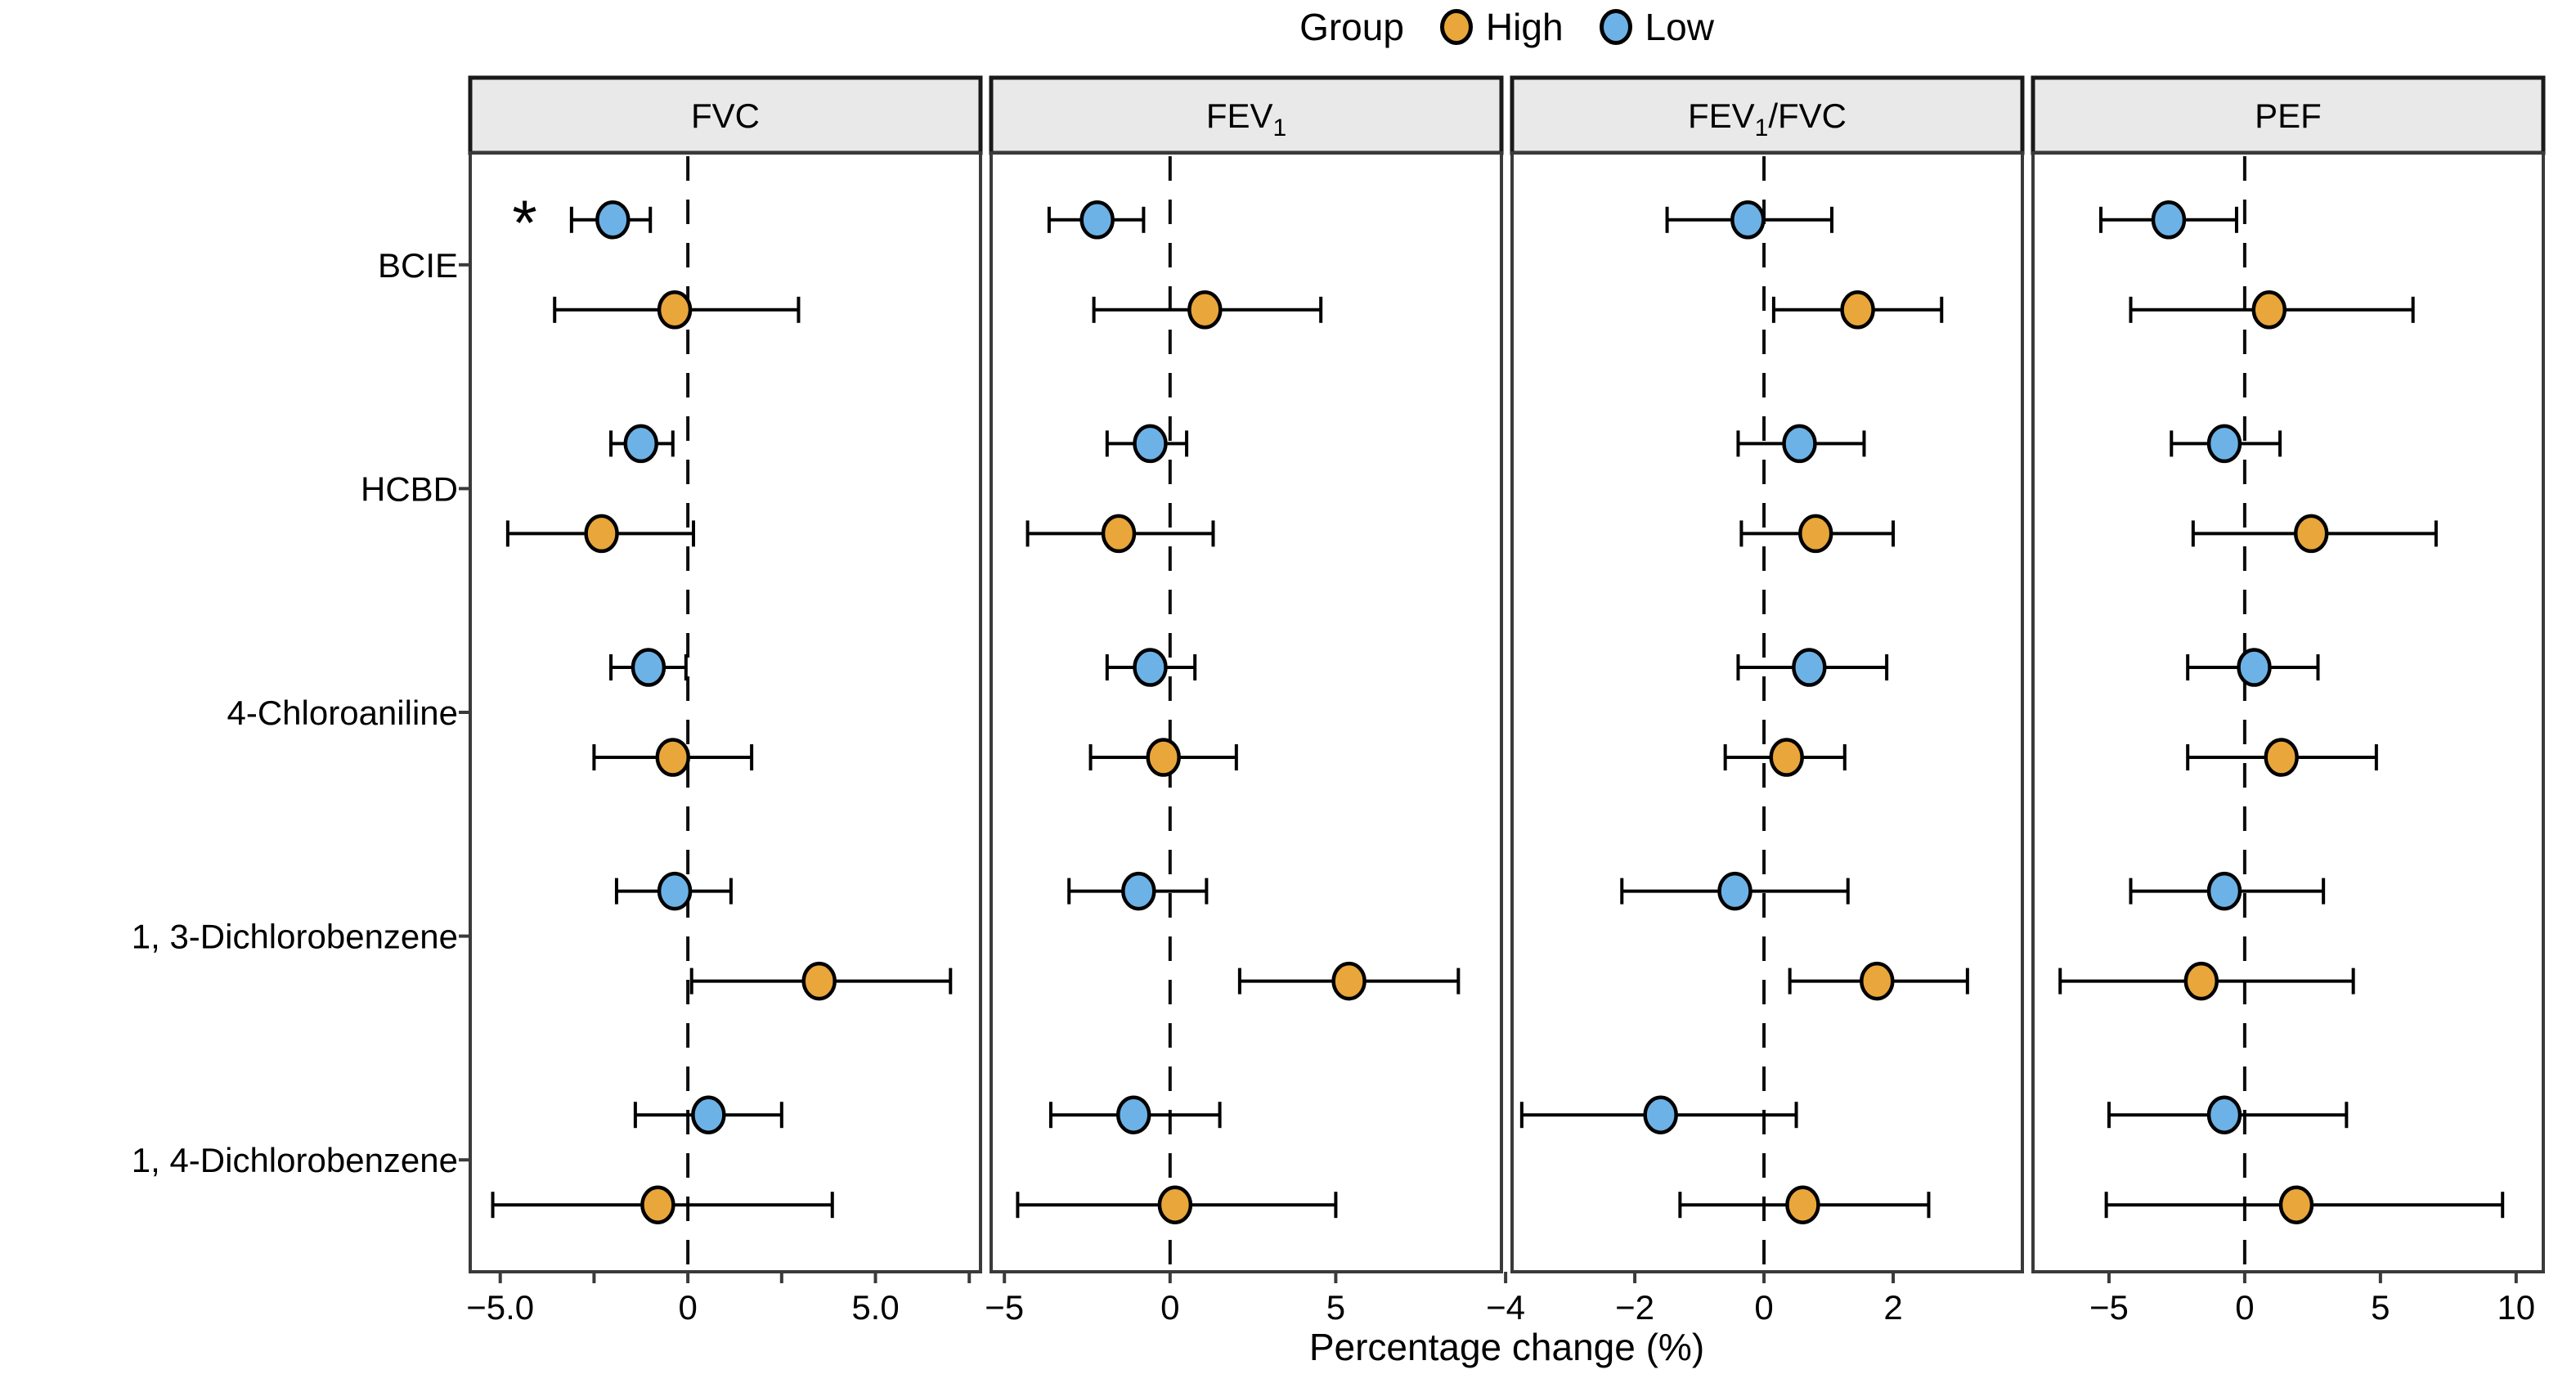  What do you see at coordinates (295, 937) in the screenshot?
I see `y-axis-label: 1, 3-Dichlorobenzene` at bounding box center [295, 937].